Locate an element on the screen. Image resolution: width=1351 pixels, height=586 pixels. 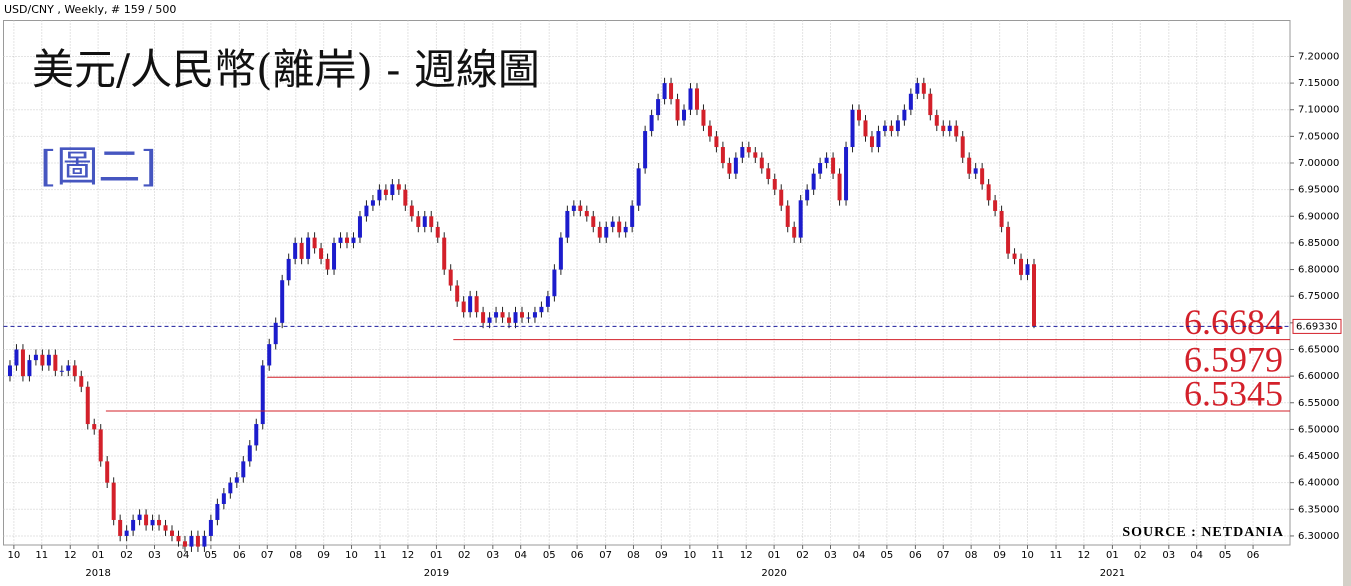
x-tick-label: 02 is located at coordinates (1140, 555).